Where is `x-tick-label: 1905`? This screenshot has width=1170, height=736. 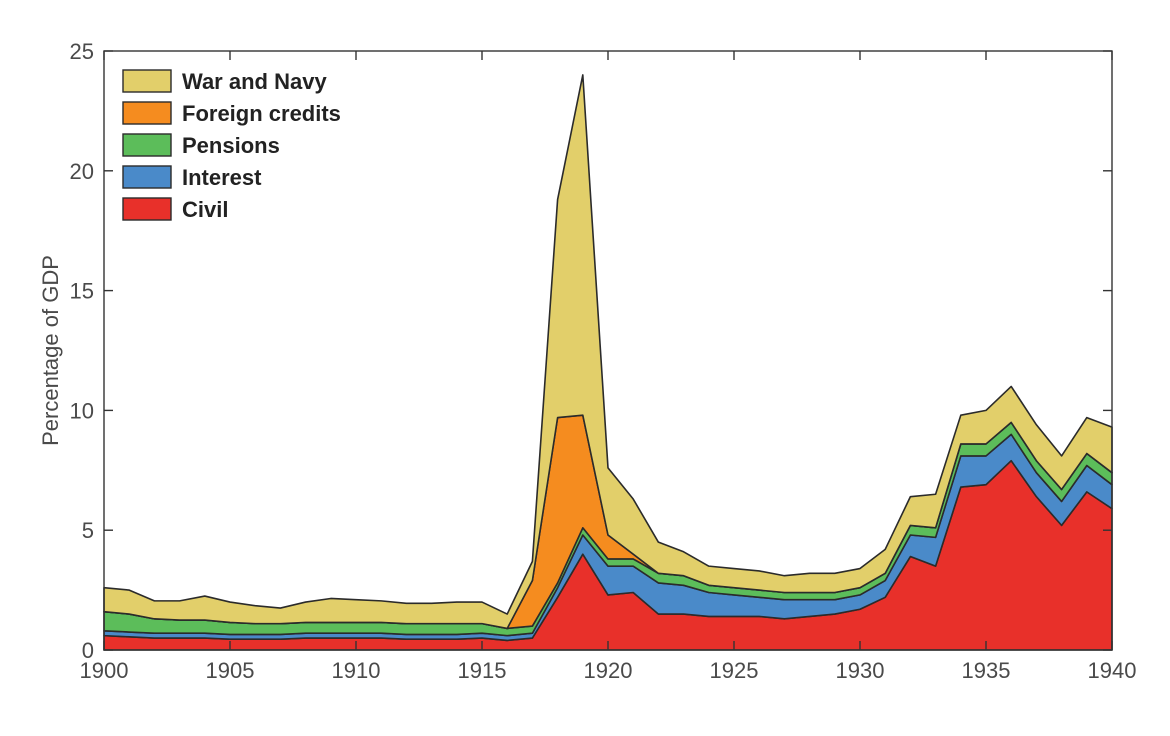 x-tick-label: 1905 is located at coordinates (230, 670).